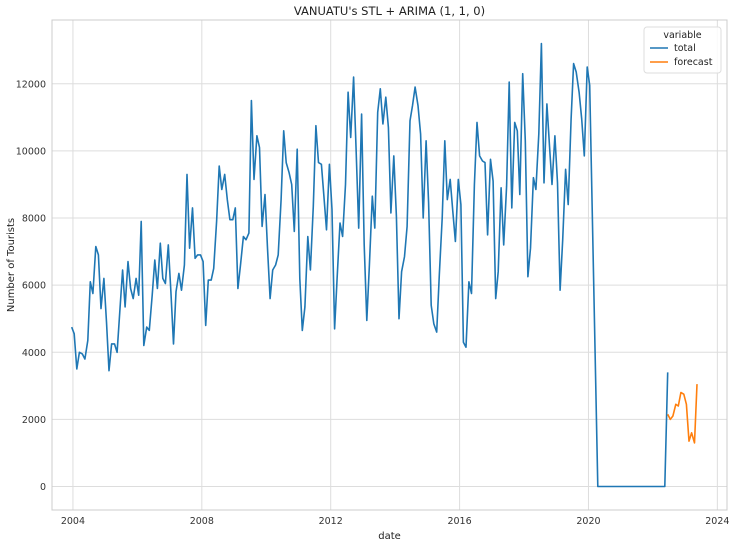 This screenshot has width=731, height=546. Describe the element at coordinates (682, 35) in the screenshot. I see `legend-title: variable` at that location.